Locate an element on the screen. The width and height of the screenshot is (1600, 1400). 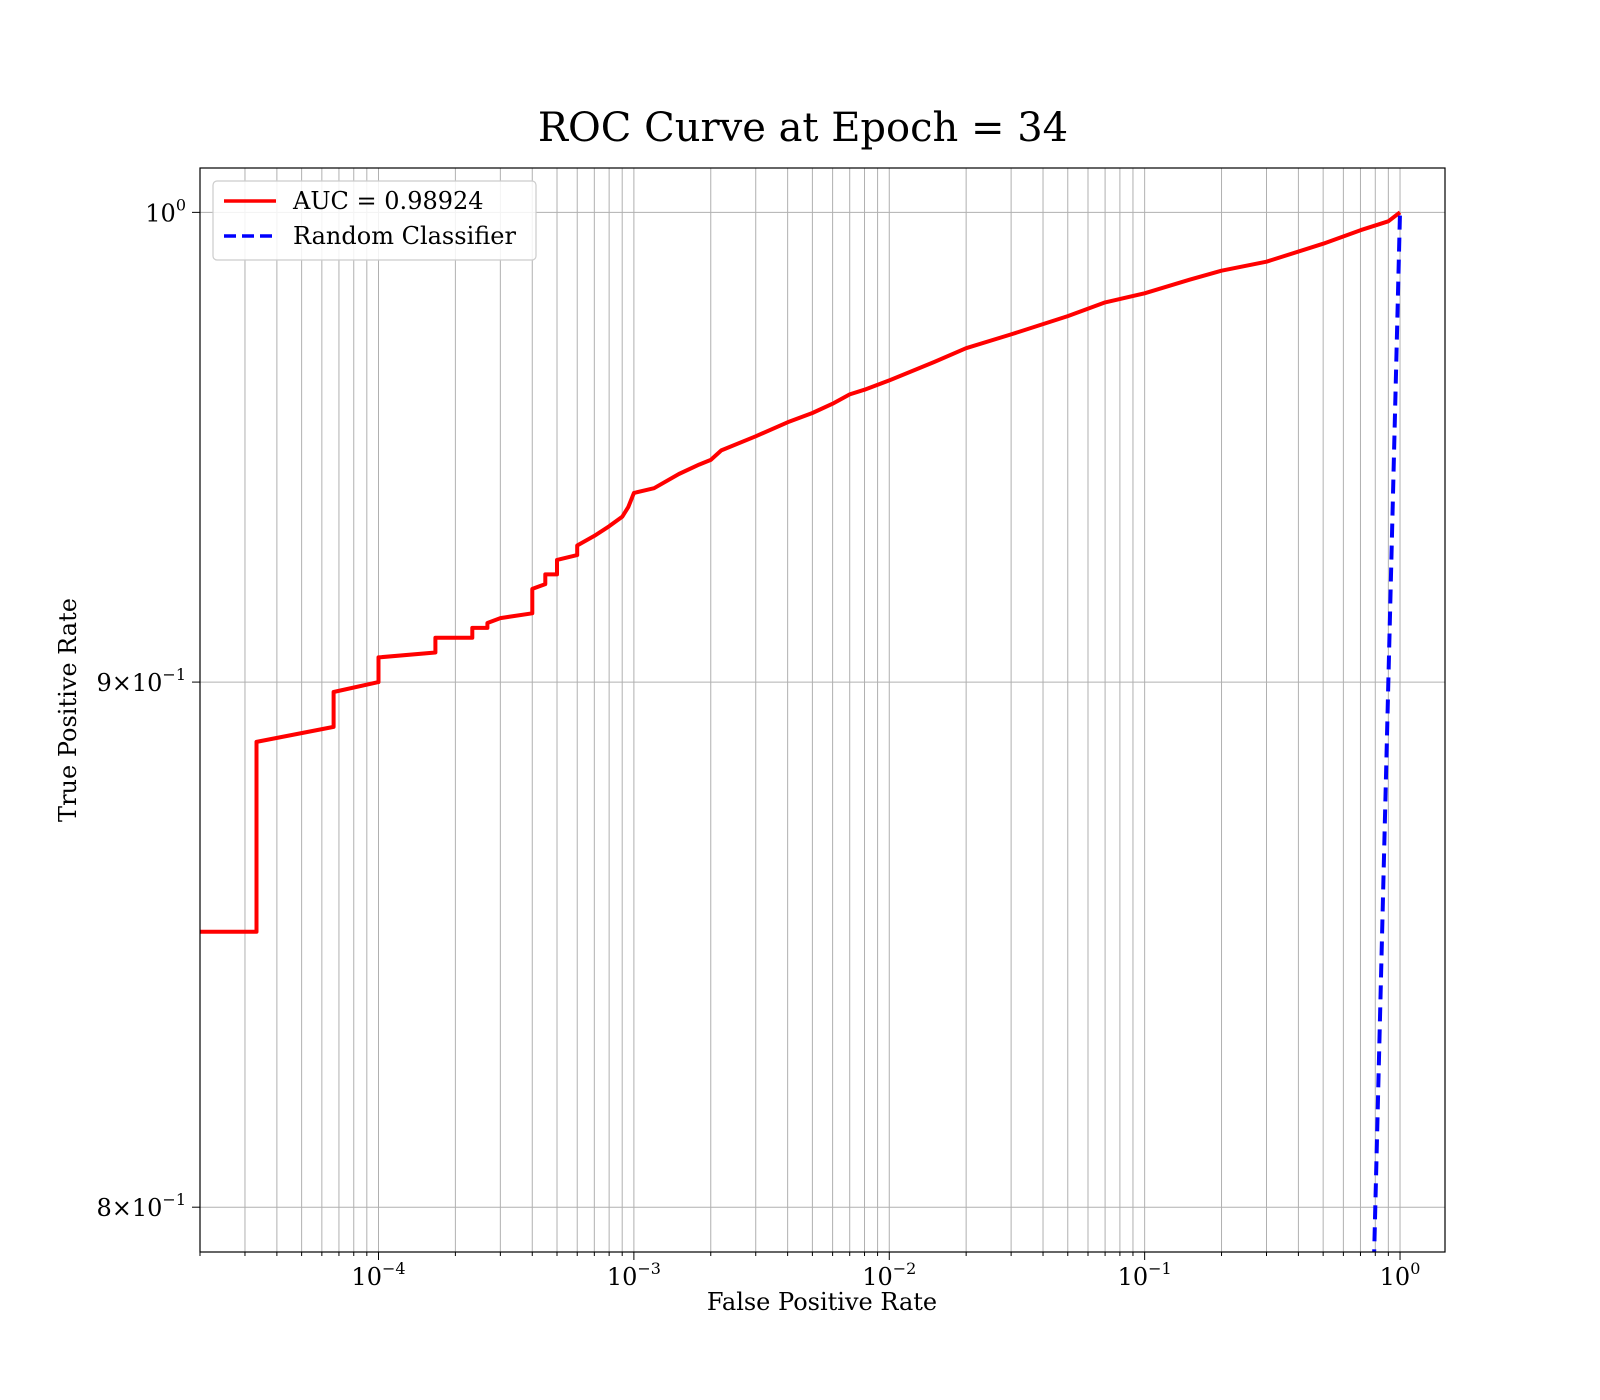
legend-label-random-classifier: Random Classifier is located at coordinates (404, 236).